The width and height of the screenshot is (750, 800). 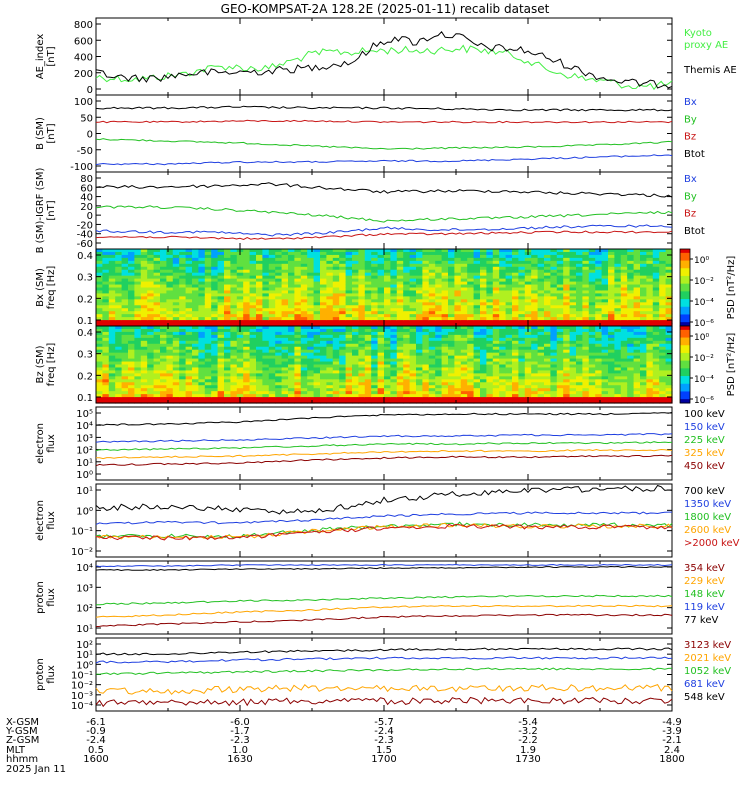 I want to click on legend-label: Bz, so click(x=690, y=137).